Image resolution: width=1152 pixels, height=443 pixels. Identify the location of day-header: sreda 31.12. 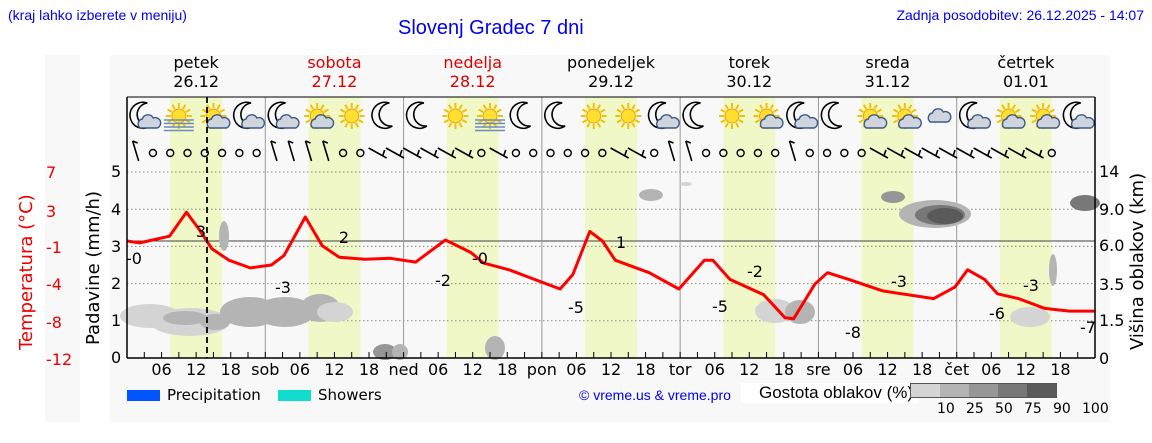
(888, 72).